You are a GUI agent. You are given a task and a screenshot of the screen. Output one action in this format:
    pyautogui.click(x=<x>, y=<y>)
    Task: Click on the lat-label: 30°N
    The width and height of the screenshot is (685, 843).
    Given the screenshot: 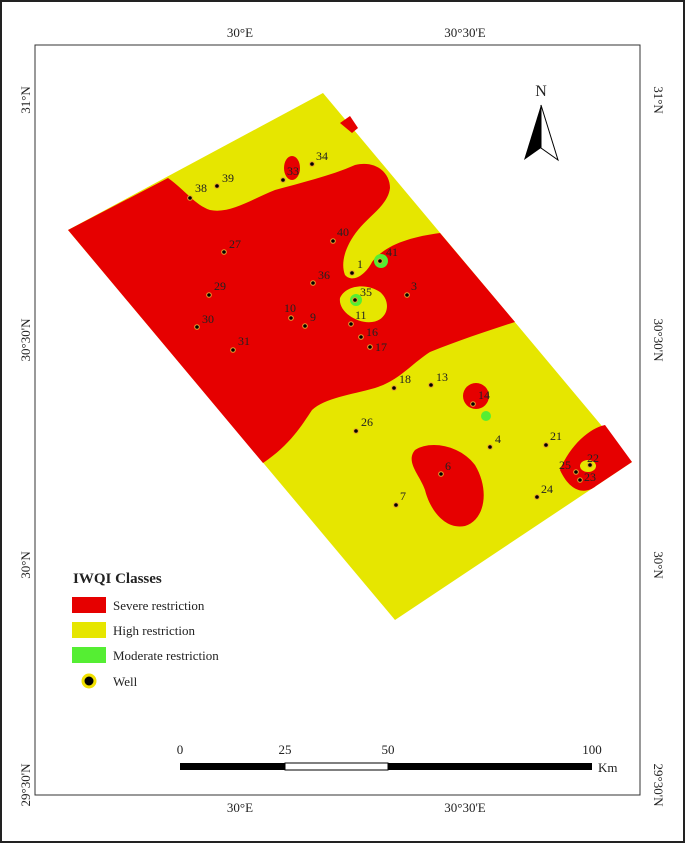 What is the action you would take?
    pyautogui.click(x=658, y=565)
    